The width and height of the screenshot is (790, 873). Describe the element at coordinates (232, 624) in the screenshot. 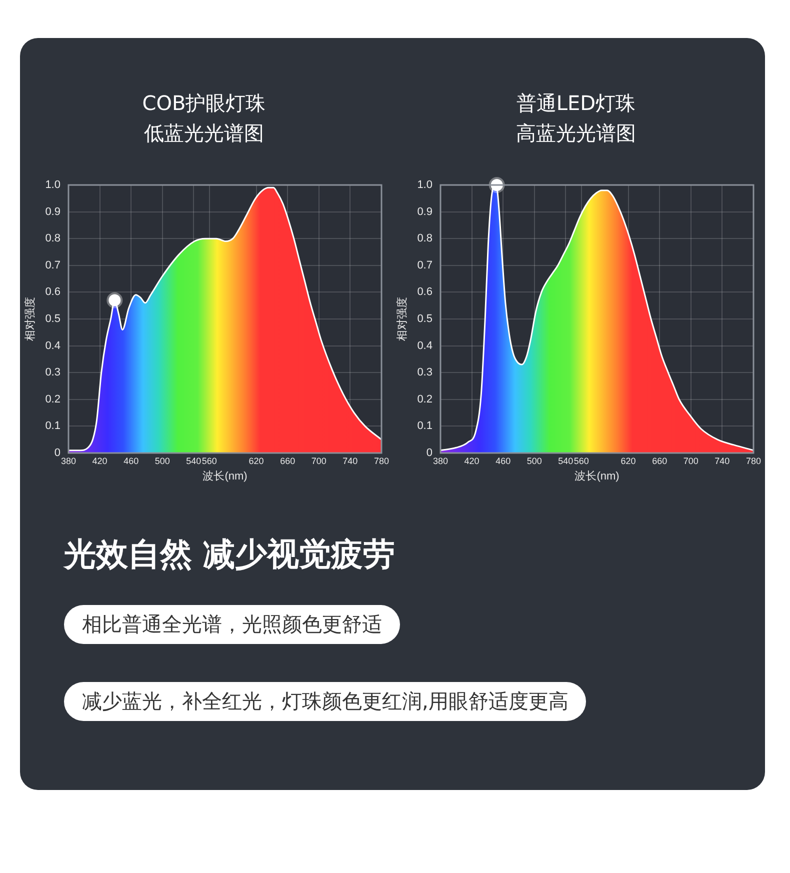

I see `text: 相比普通全光谱，光照颜色更舒适` at that location.